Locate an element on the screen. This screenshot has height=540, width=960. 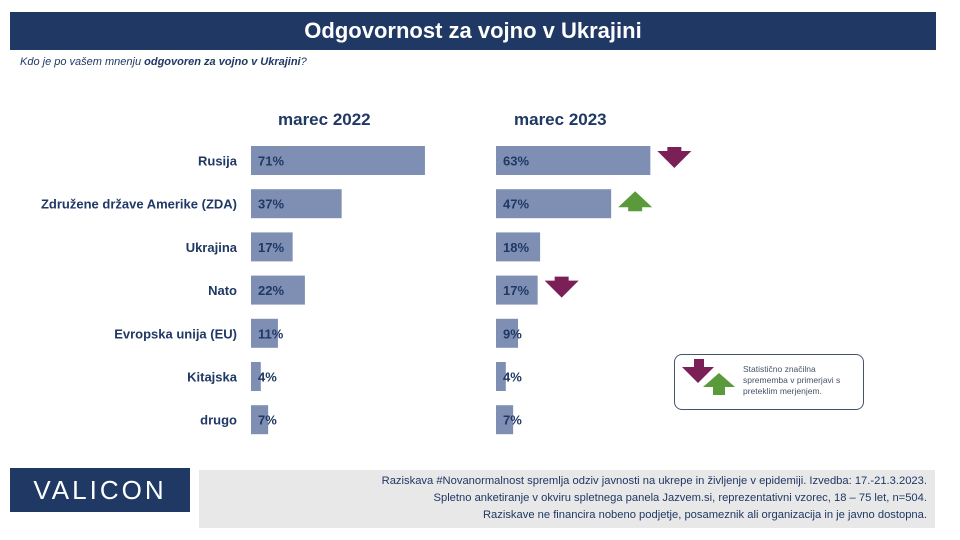
subtitle-suffix: ? is located at coordinates (303, 62).